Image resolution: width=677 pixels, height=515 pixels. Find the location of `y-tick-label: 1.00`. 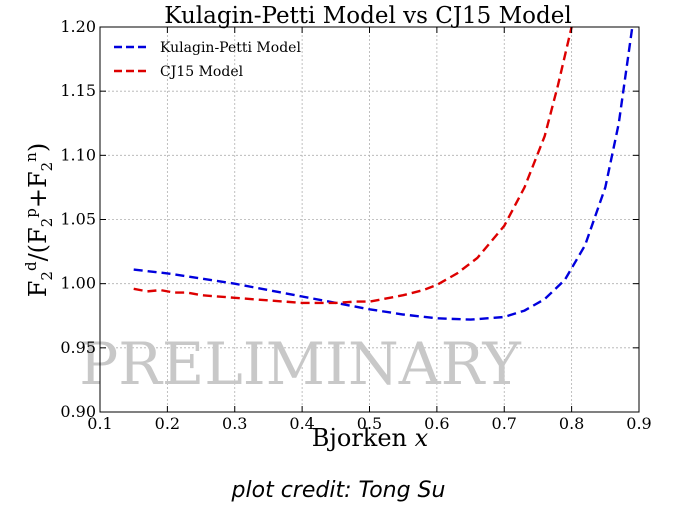

y-tick-label: 1.00 is located at coordinates (78, 283).